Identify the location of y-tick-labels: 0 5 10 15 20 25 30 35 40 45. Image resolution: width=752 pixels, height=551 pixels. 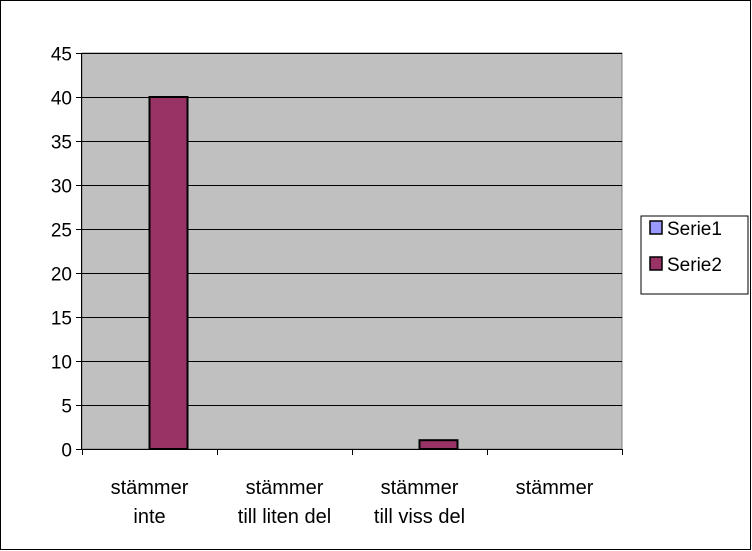
(61, 253).